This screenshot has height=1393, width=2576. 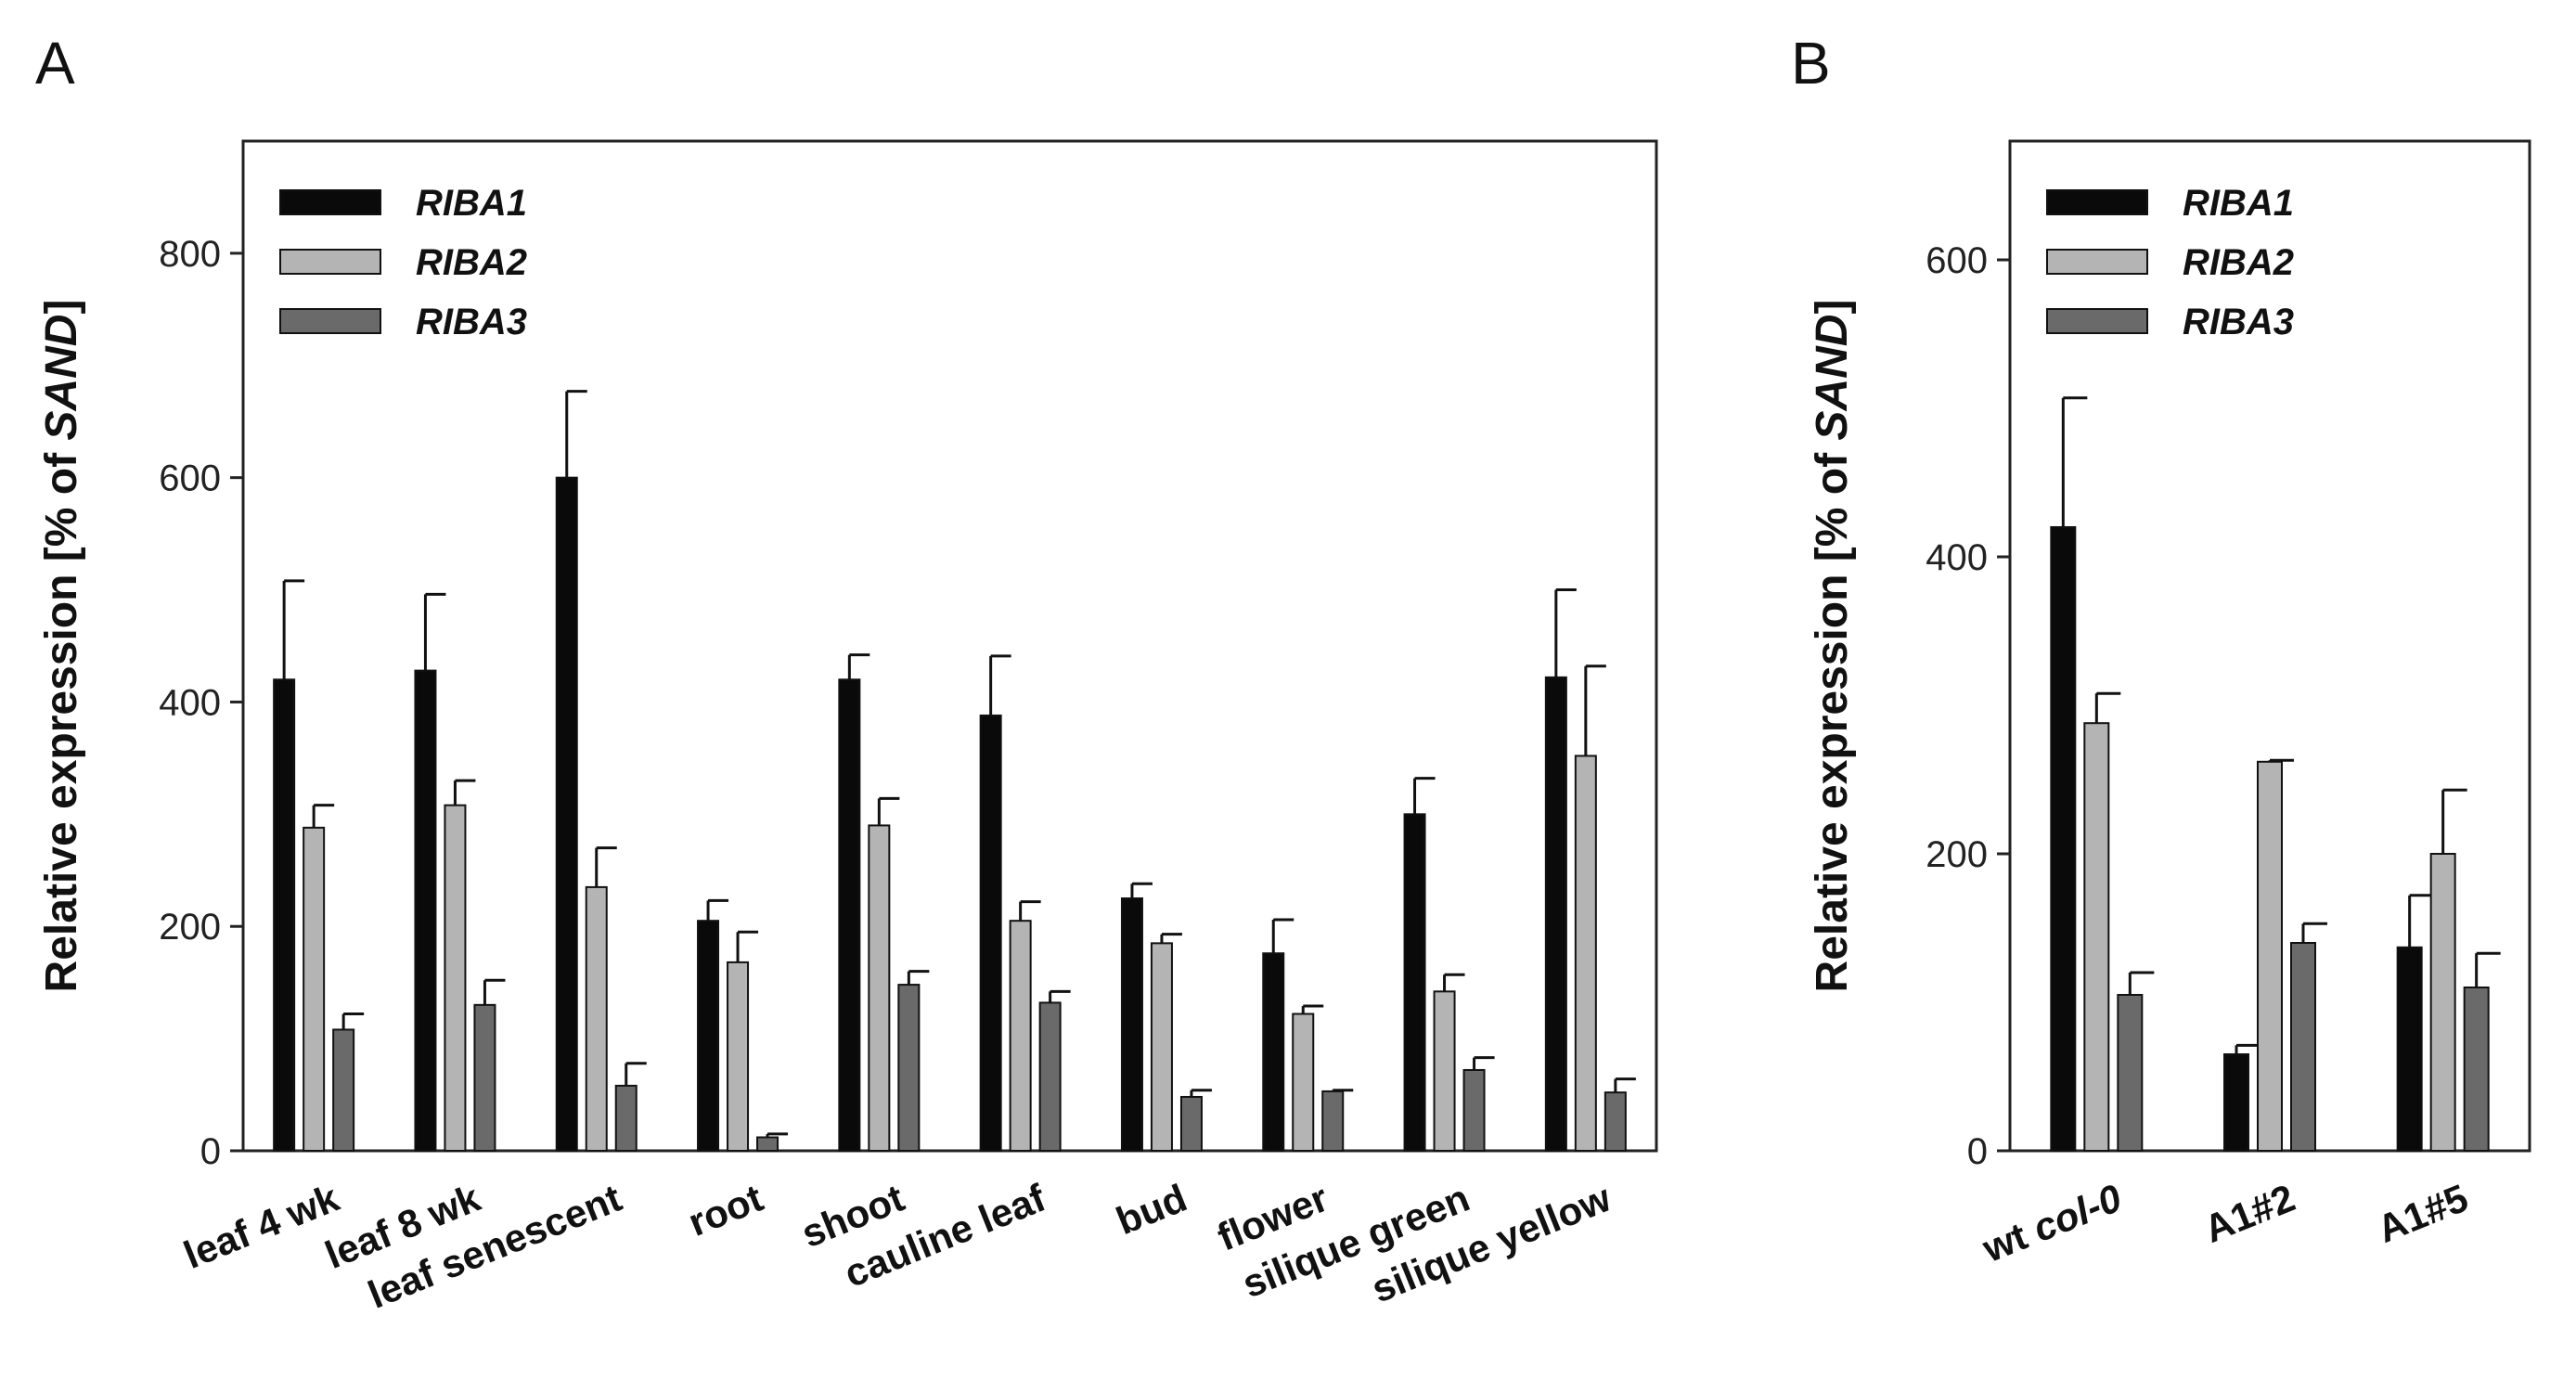 I want to click on category-label: leaf 4 wk, so click(x=262, y=1226).